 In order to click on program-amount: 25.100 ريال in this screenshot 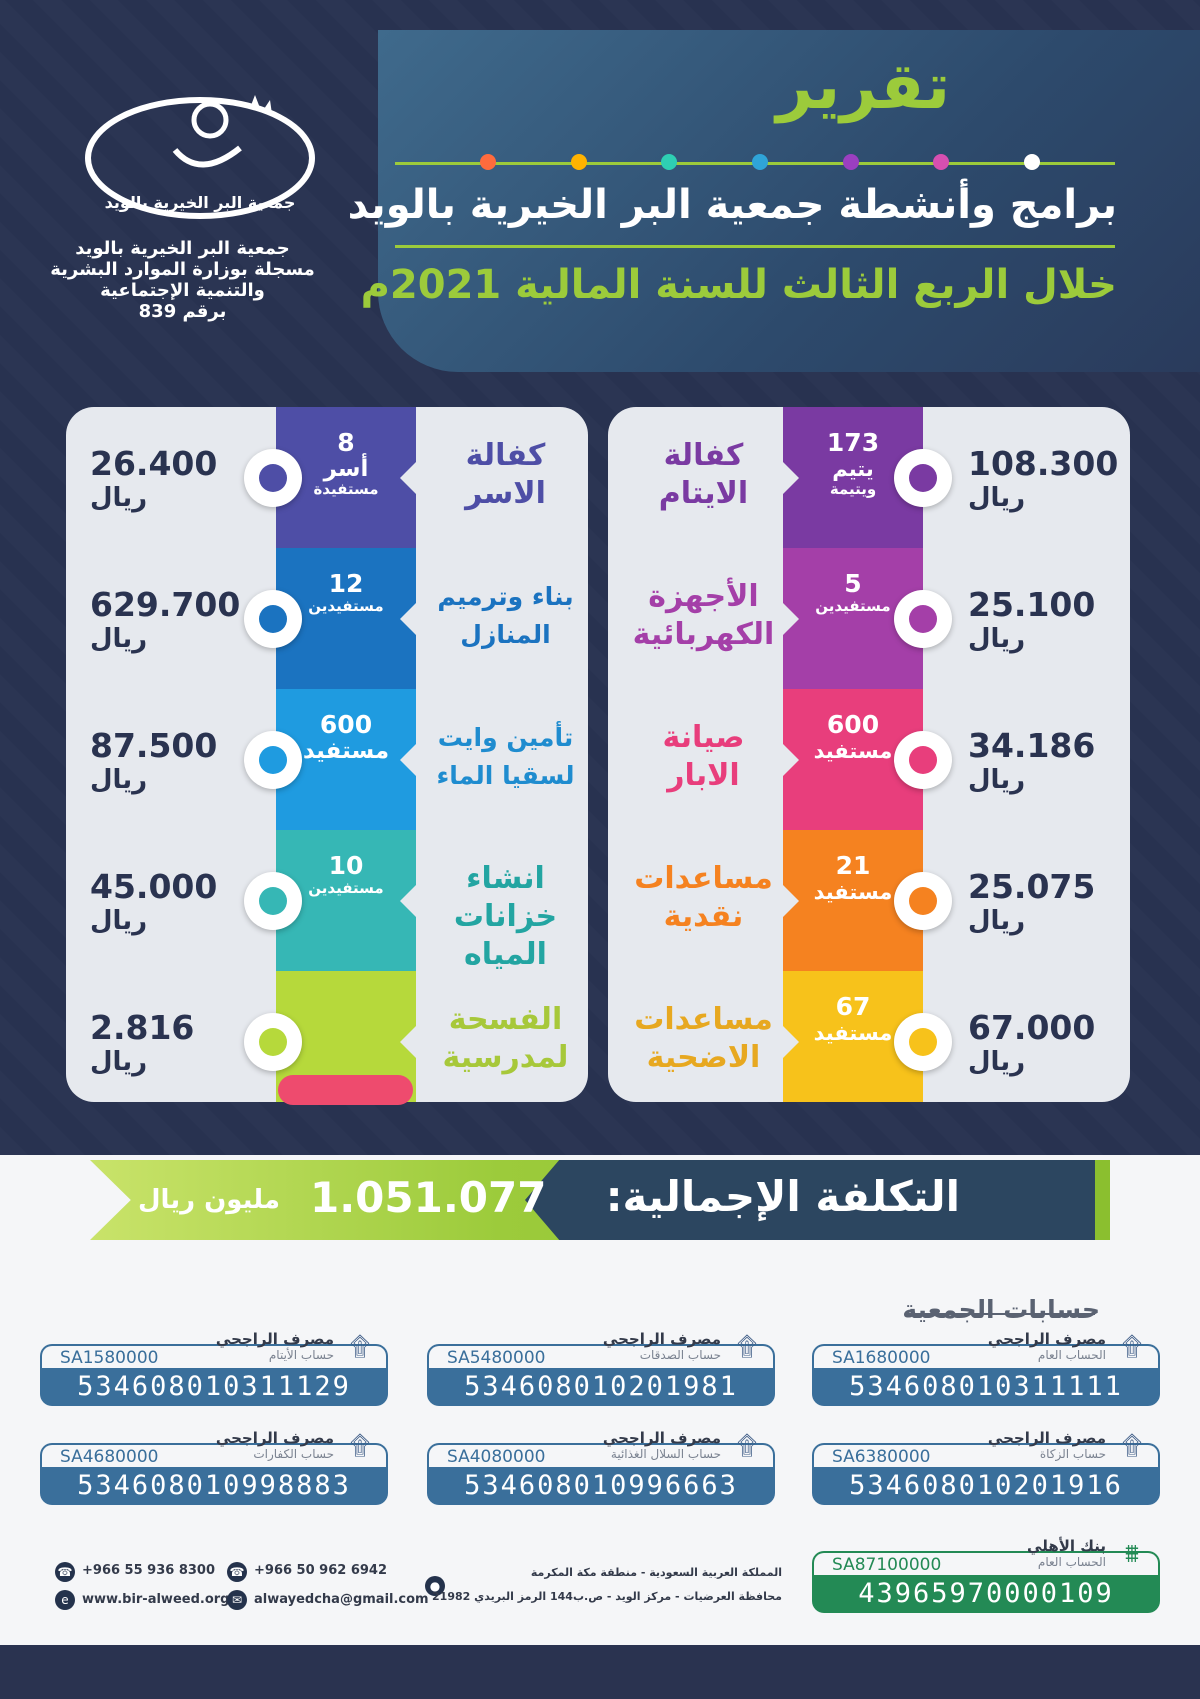, I will do `click(1031, 622)`.